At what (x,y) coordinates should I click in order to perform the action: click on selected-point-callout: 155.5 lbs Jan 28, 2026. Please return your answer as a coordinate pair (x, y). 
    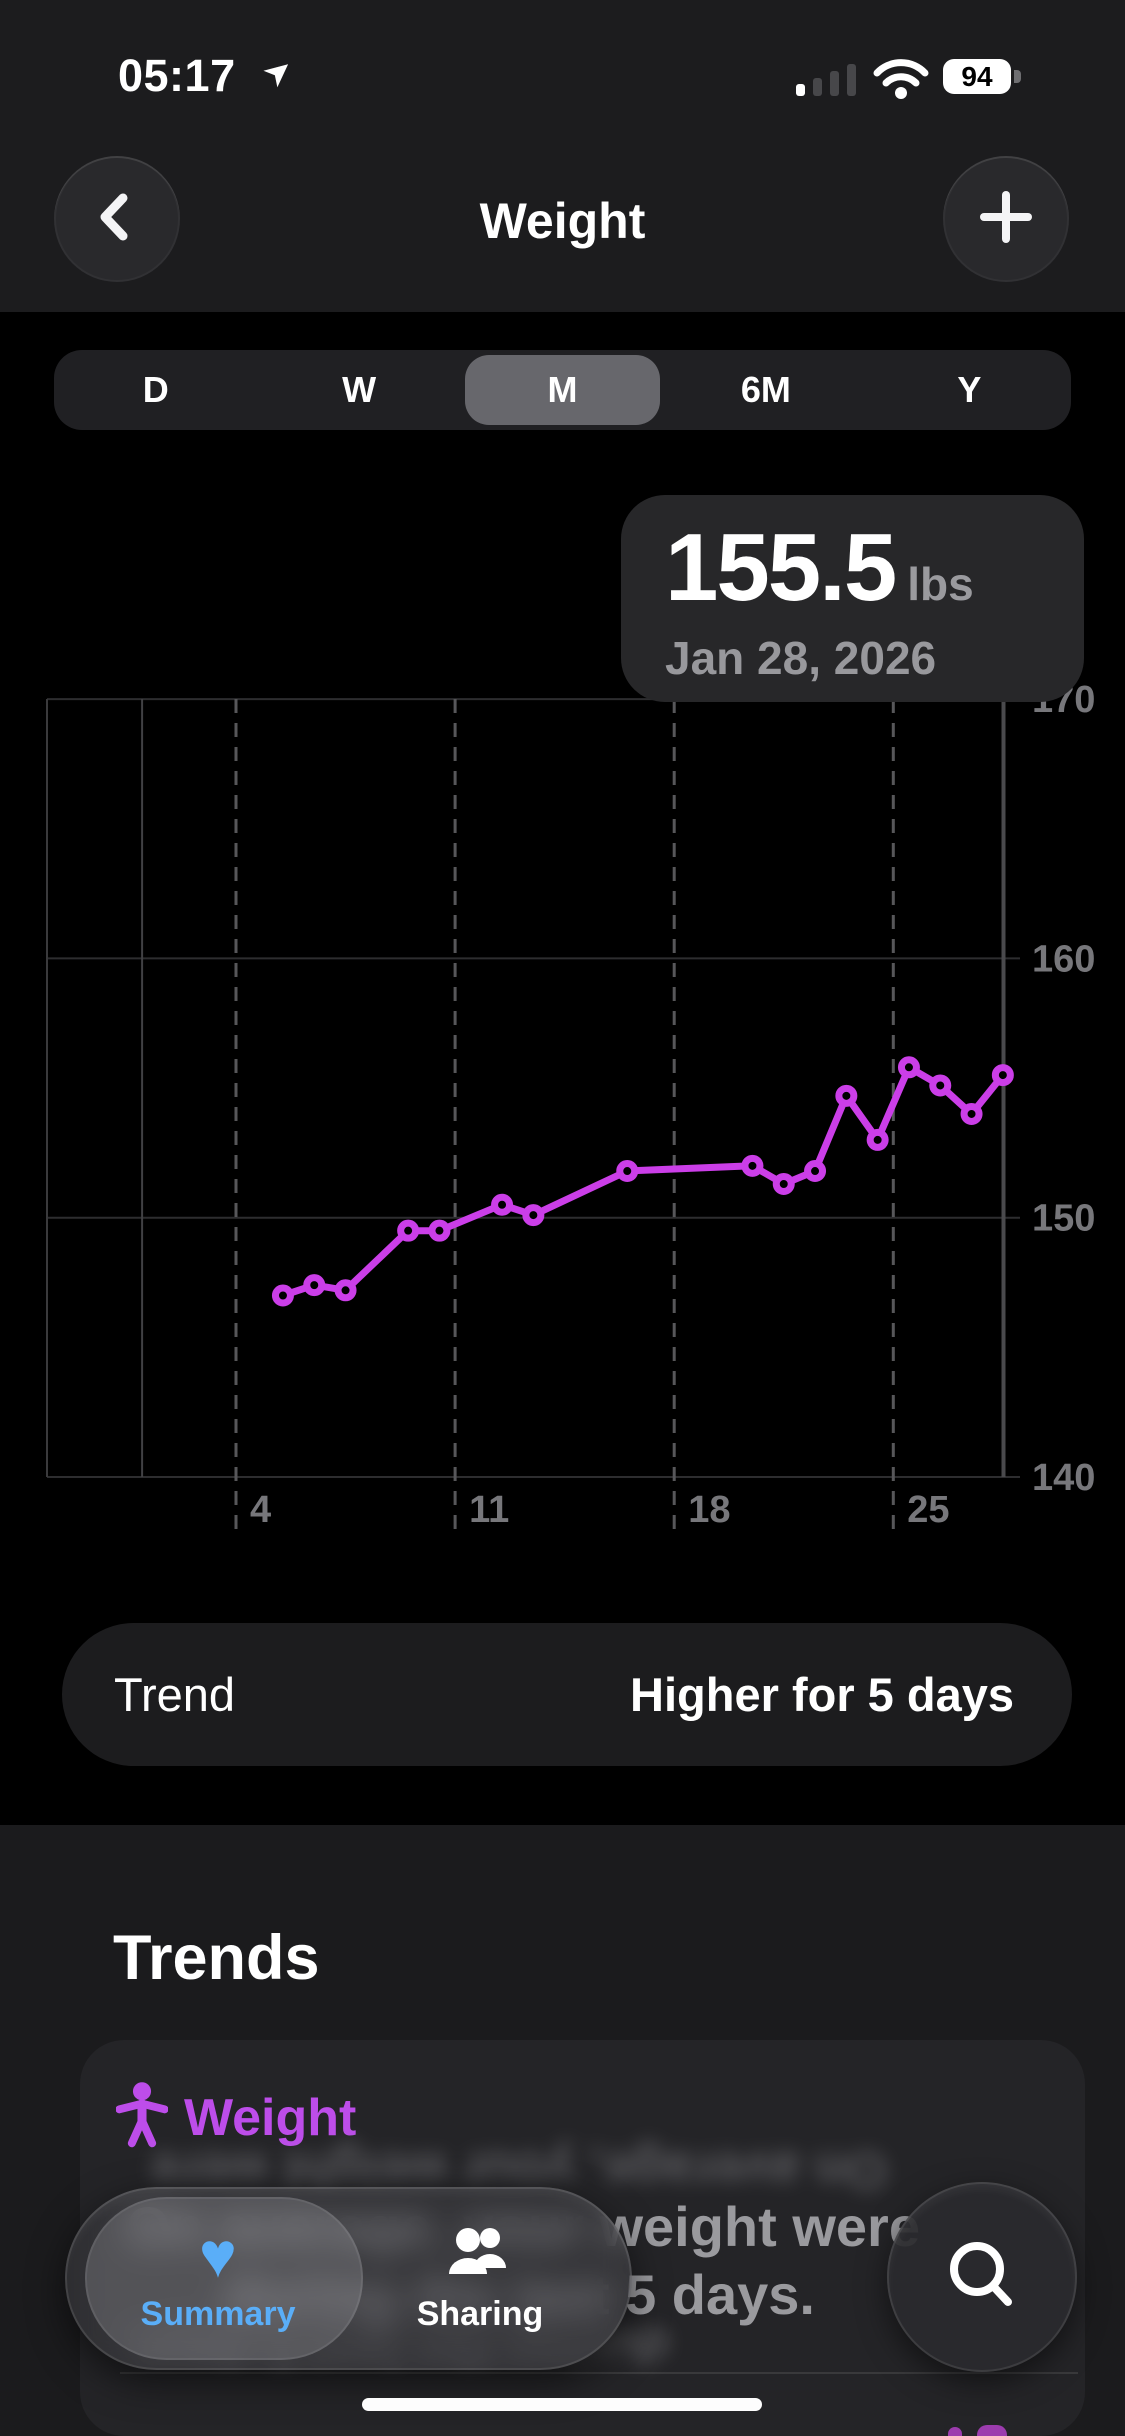
    Looking at the image, I should click on (852, 598).